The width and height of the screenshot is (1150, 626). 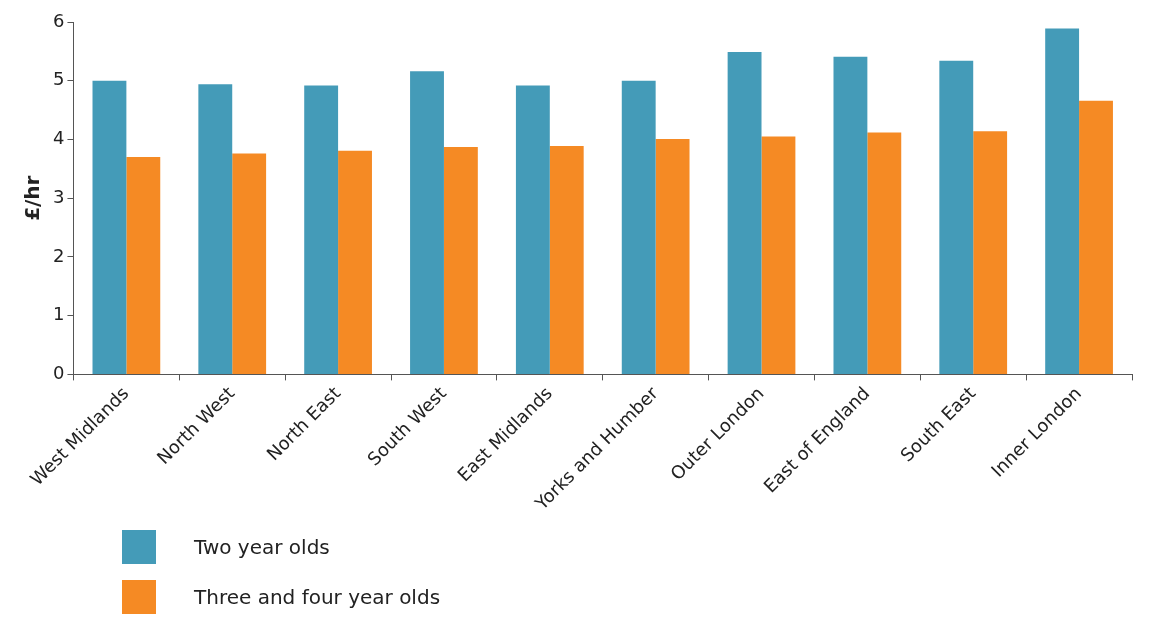 I want to click on y-tick-label: 5, so click(x=59, y=79).